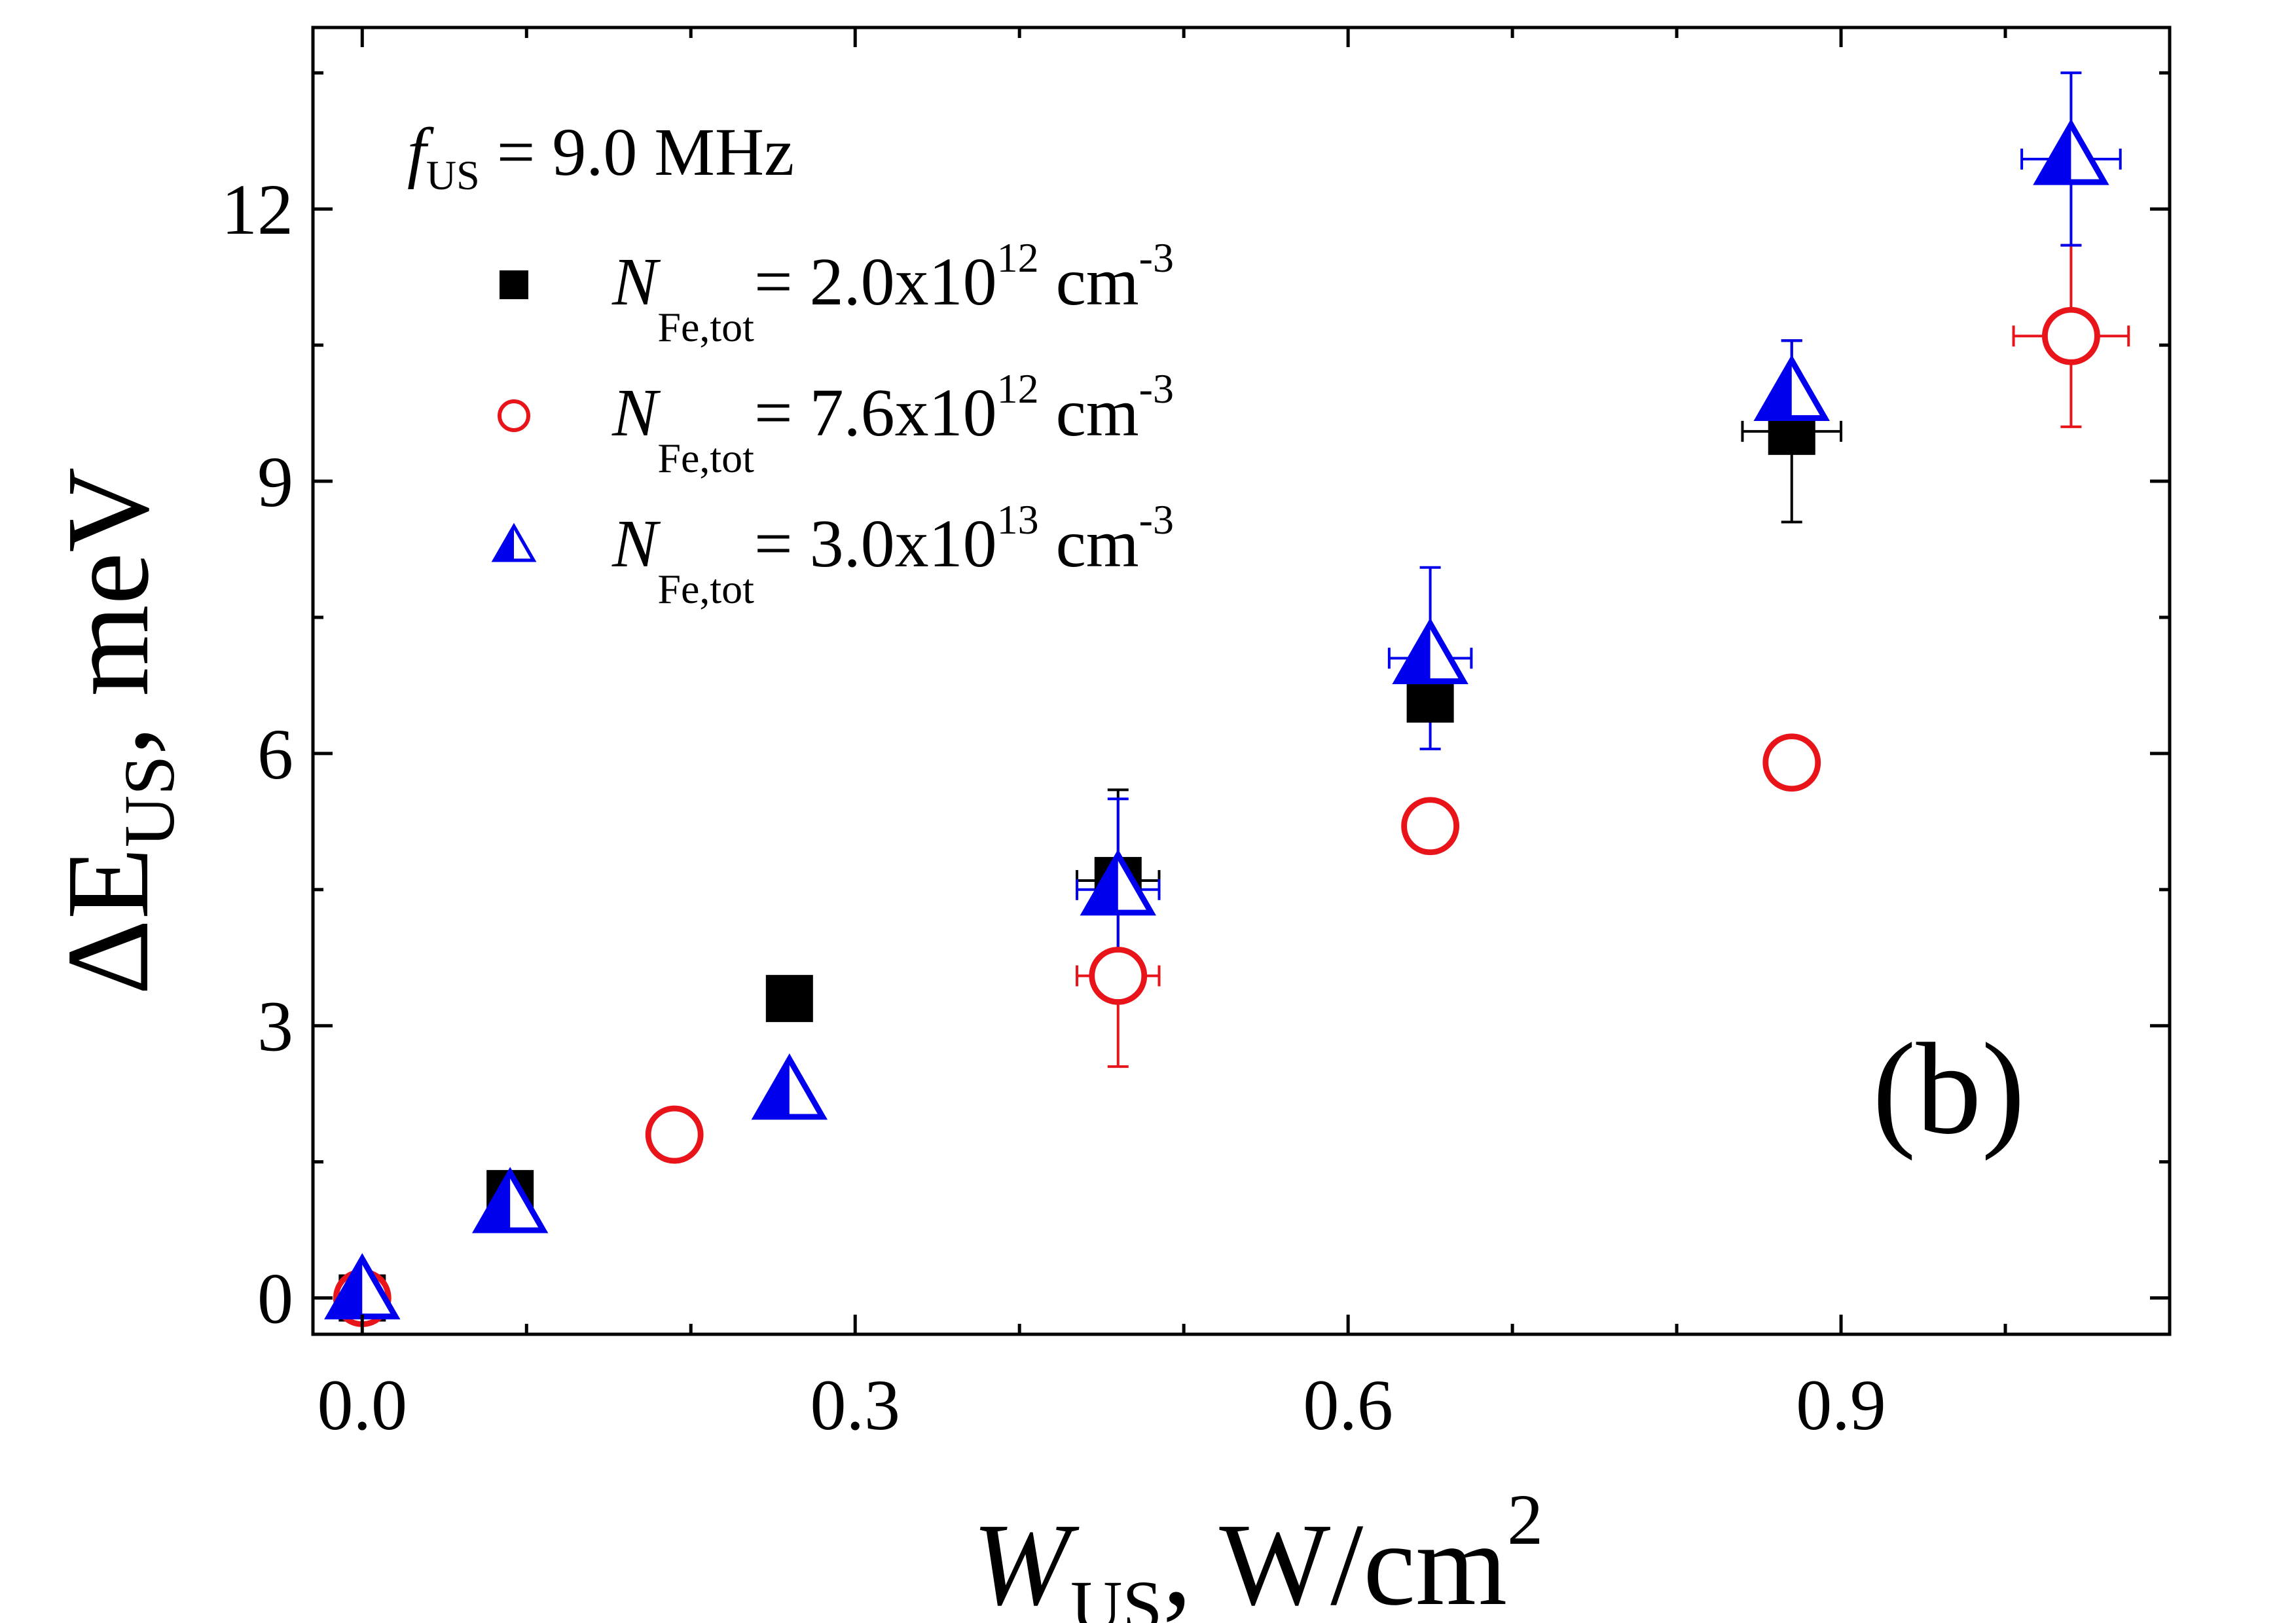 The image size is (2296, 1623). What do you see at coordinates (892, 292) in the screenshot?
I see `legend-label-1: NFe,tot= 2.0x1012 cm-3` at bounding box center [892, 292].